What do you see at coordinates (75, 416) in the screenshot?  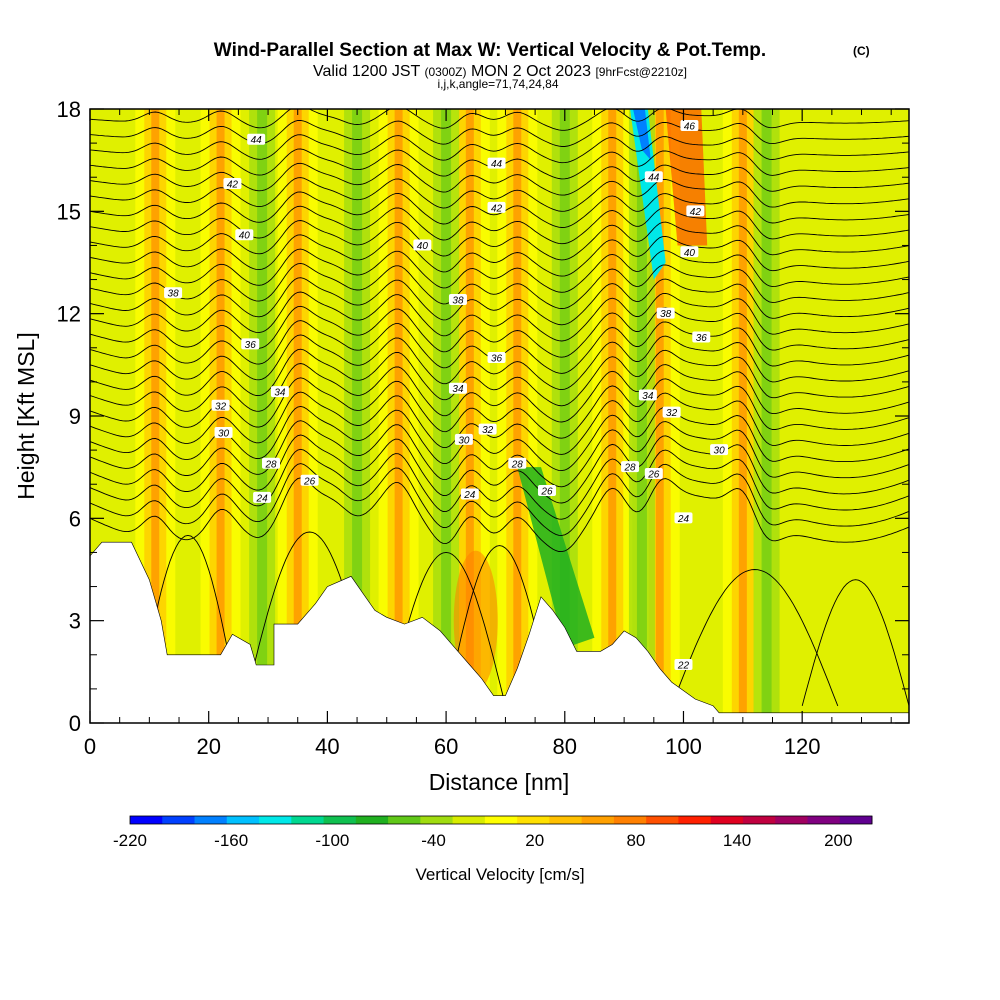 I see `y-tick-label: 9` at bounding box center [75, 416].